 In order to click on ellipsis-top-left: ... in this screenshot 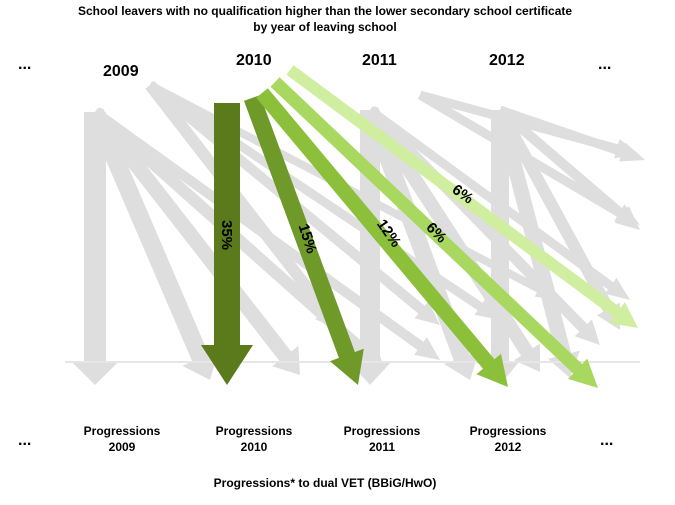, I will do `click(25, 64)`.